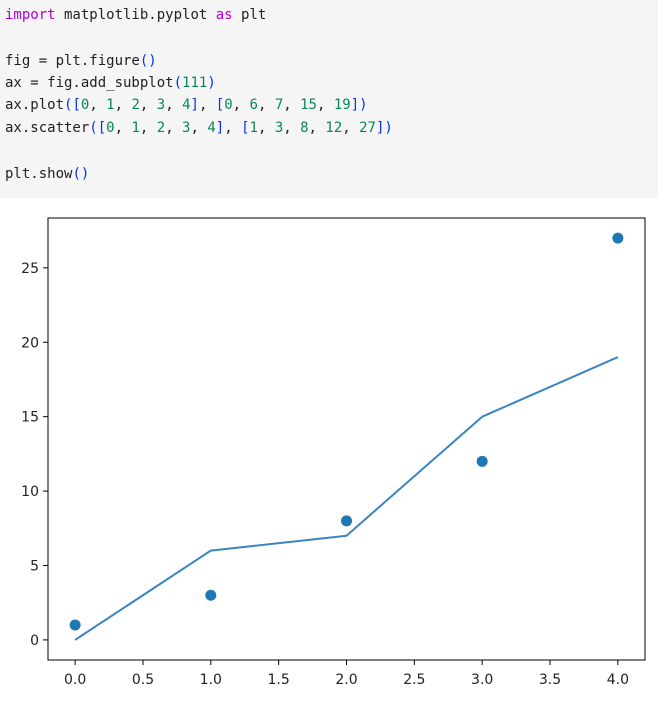 Image resolution: width=658 pixels, height=708 pixels. What do you see at coordinates (47, 128) in the screenshot?
I see `code-token: ax.scatter` at bounding box center [47, 128].